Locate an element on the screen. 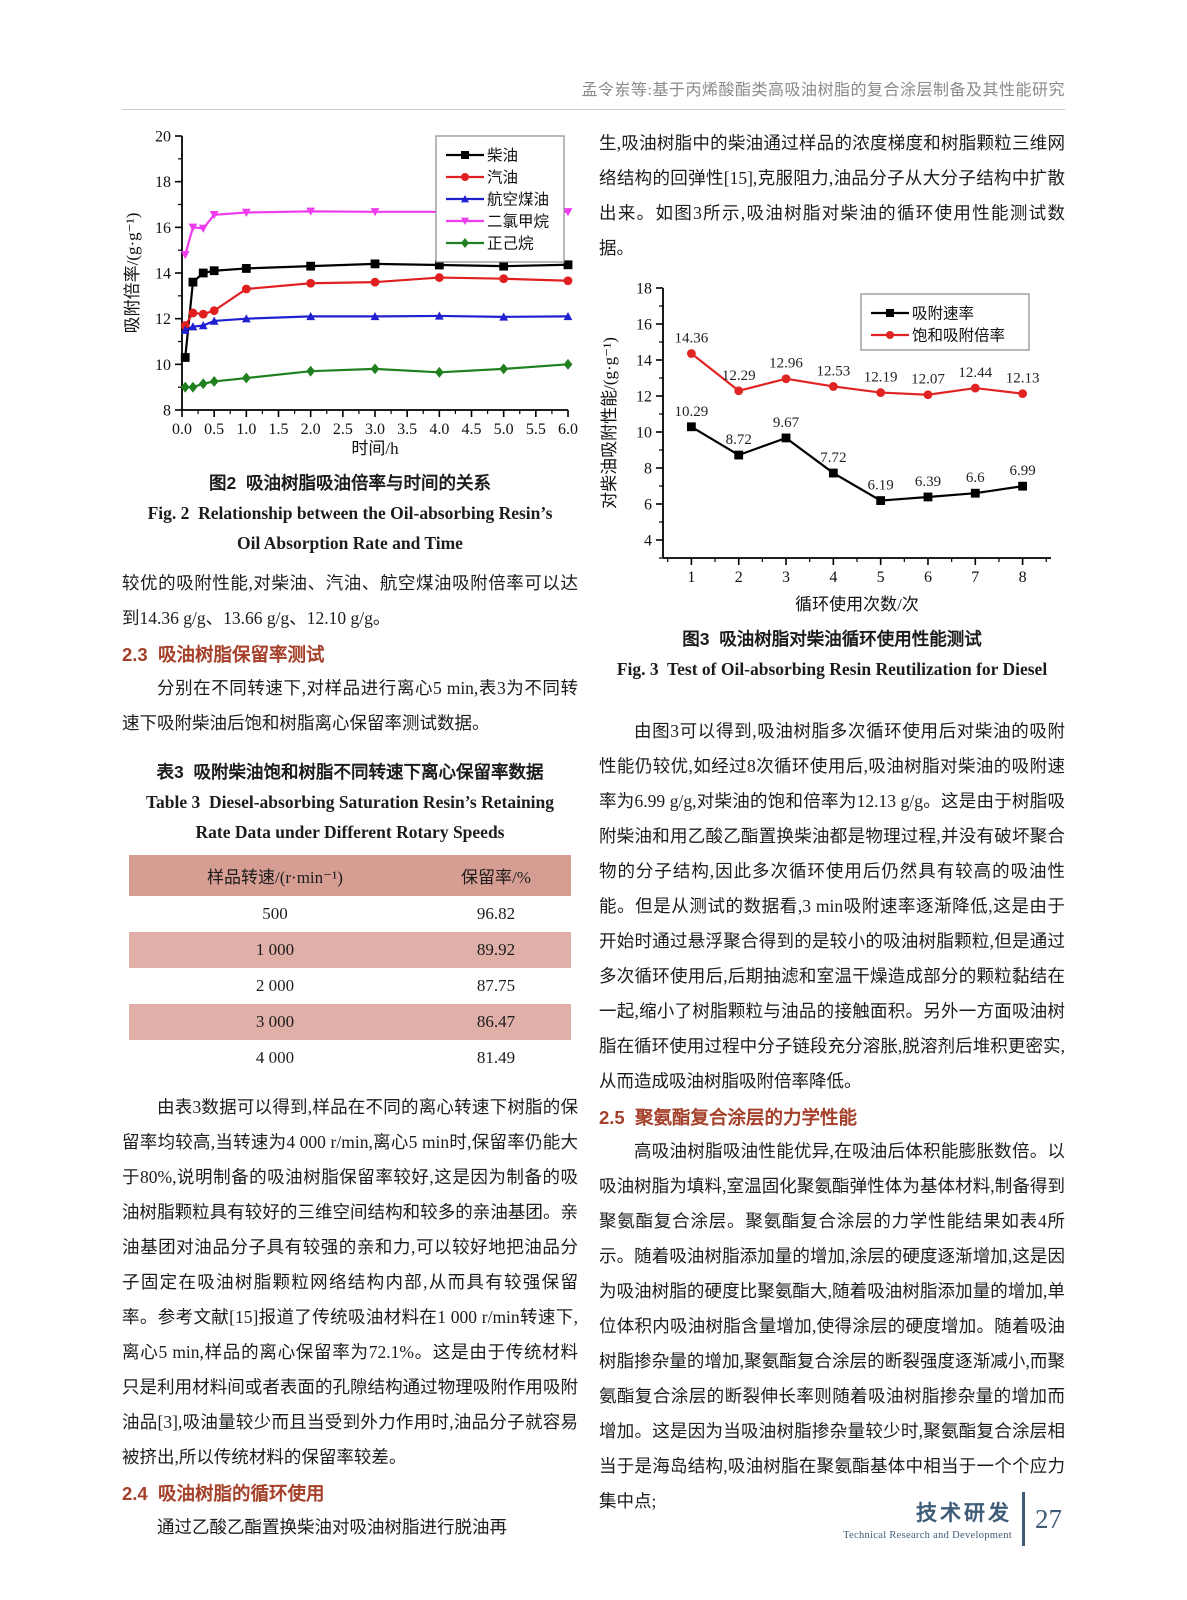 The height and width of the screenshot is (1600, 1187). svg-text: 对柴油吸附性能/(g·g⁻¹) is located at coordinates (609, 423).